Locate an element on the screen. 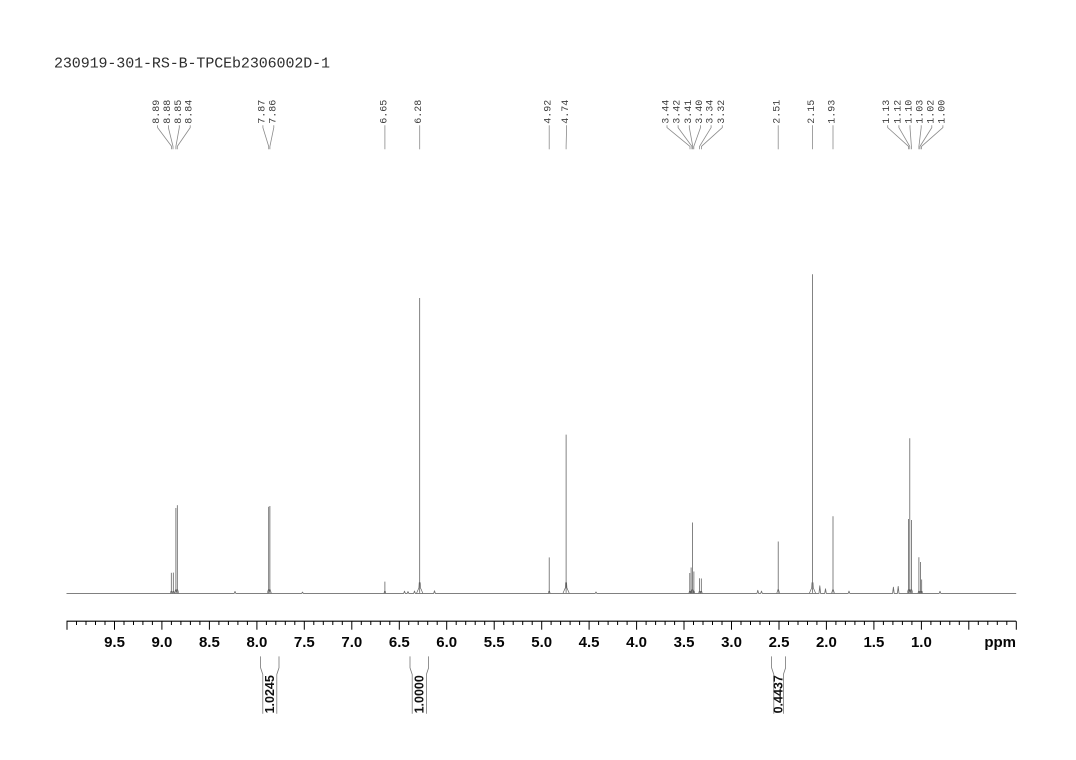 The width and height of the screenshot is (1076, 760). svg-text: 4.74 is located at coordinates (566, 112).